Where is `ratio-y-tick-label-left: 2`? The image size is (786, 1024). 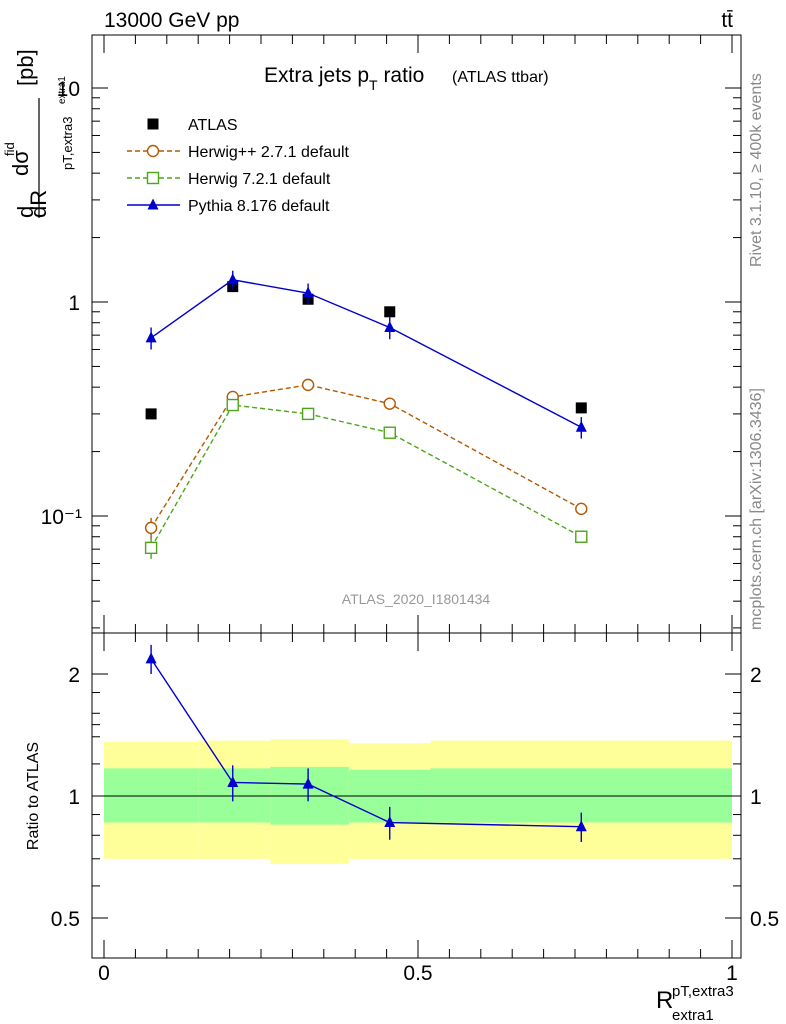
ratio-y-tick-label-left: 2 is located at coordinates (74, 675).